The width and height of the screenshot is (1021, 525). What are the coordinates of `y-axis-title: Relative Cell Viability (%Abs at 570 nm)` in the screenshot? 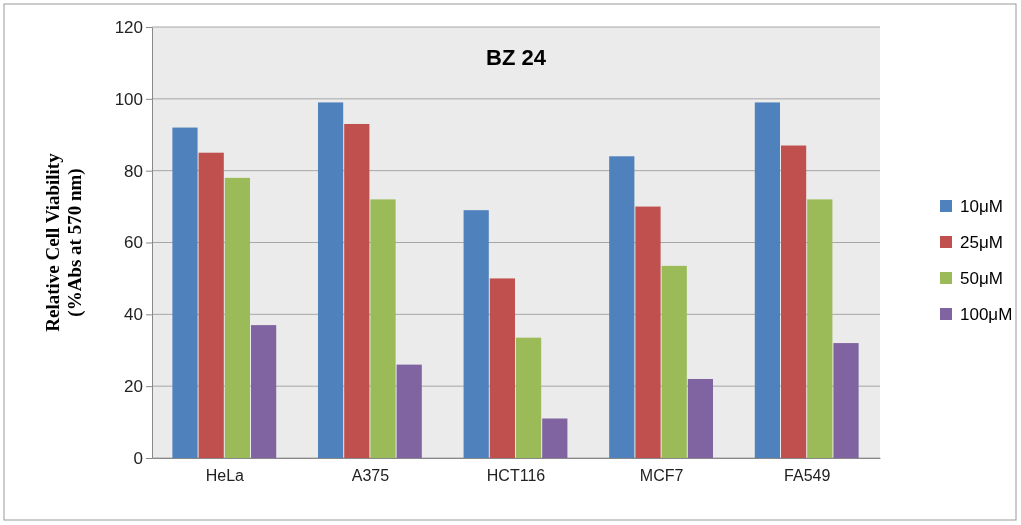 It's located at (64, 242).